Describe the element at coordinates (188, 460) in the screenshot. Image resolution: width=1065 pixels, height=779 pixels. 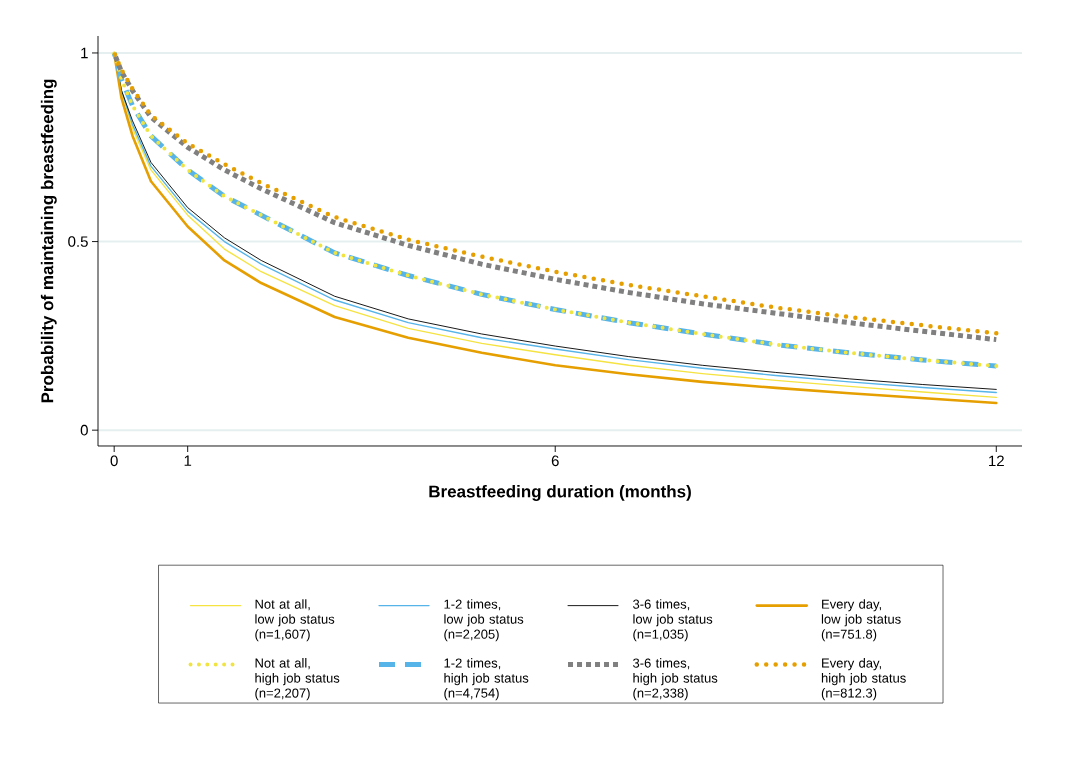
I see `x-tick-label: 1` at that location.